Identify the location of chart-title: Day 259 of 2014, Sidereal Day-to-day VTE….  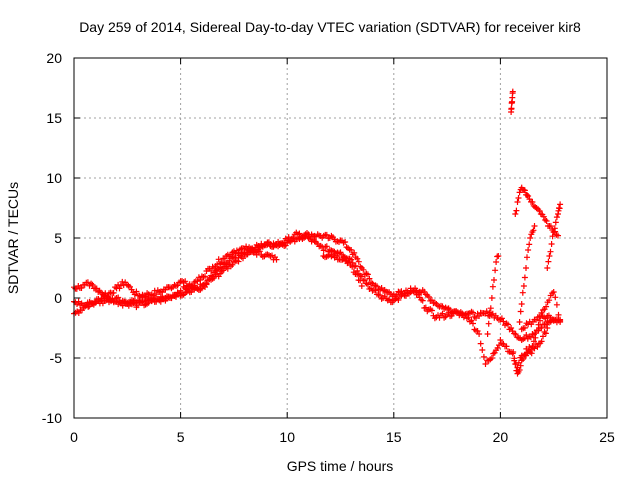
(330, 27).